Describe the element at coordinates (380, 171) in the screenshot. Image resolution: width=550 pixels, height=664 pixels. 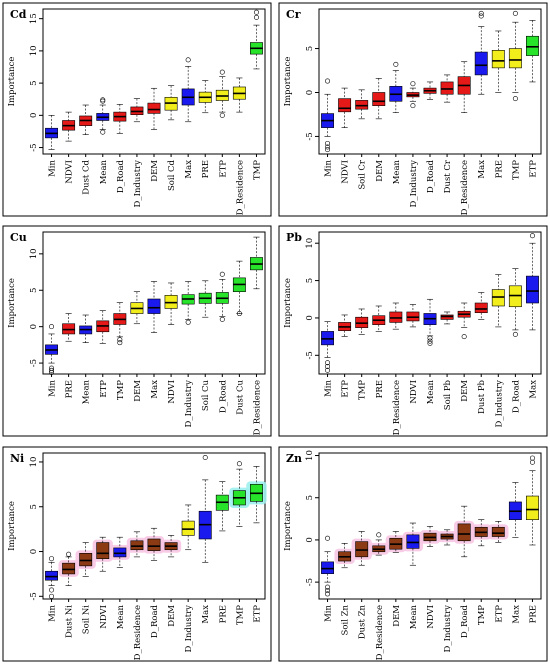
I see `x-tick-label: DEM` at that location.